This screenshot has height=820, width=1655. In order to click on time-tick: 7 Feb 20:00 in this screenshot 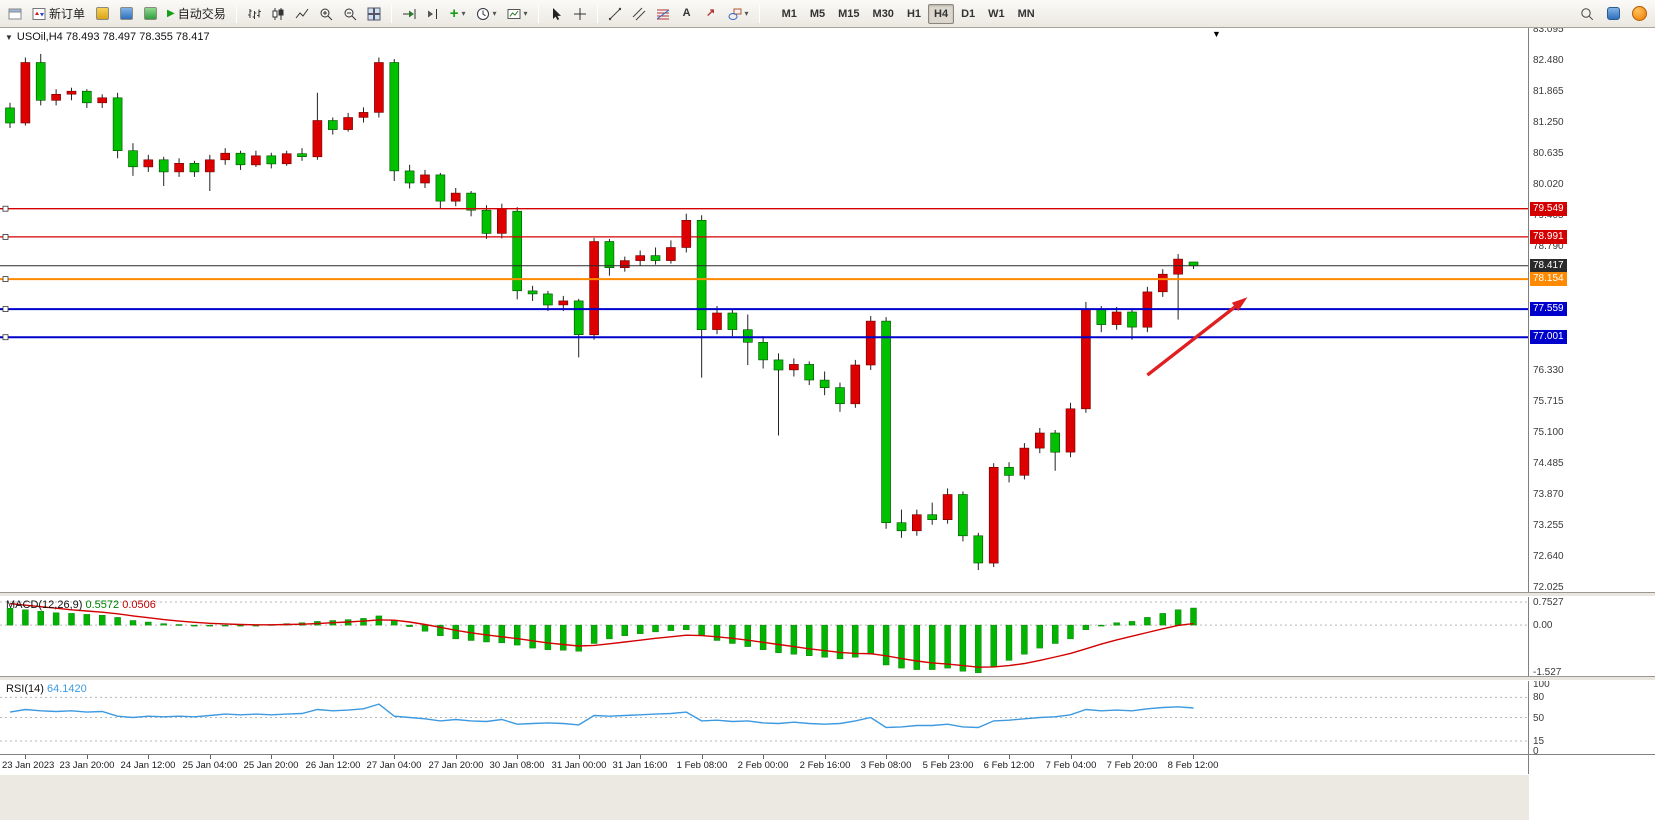, I will do `click(1132, 765)`.